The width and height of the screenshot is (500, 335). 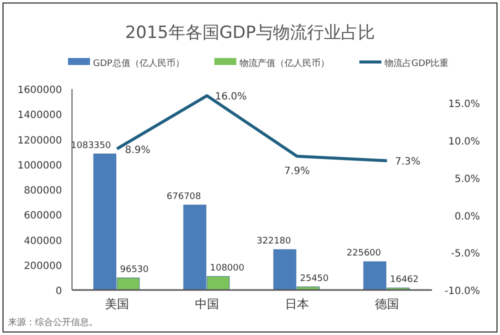 I want to click on data-label: 96530, so click(x=134, y=269).